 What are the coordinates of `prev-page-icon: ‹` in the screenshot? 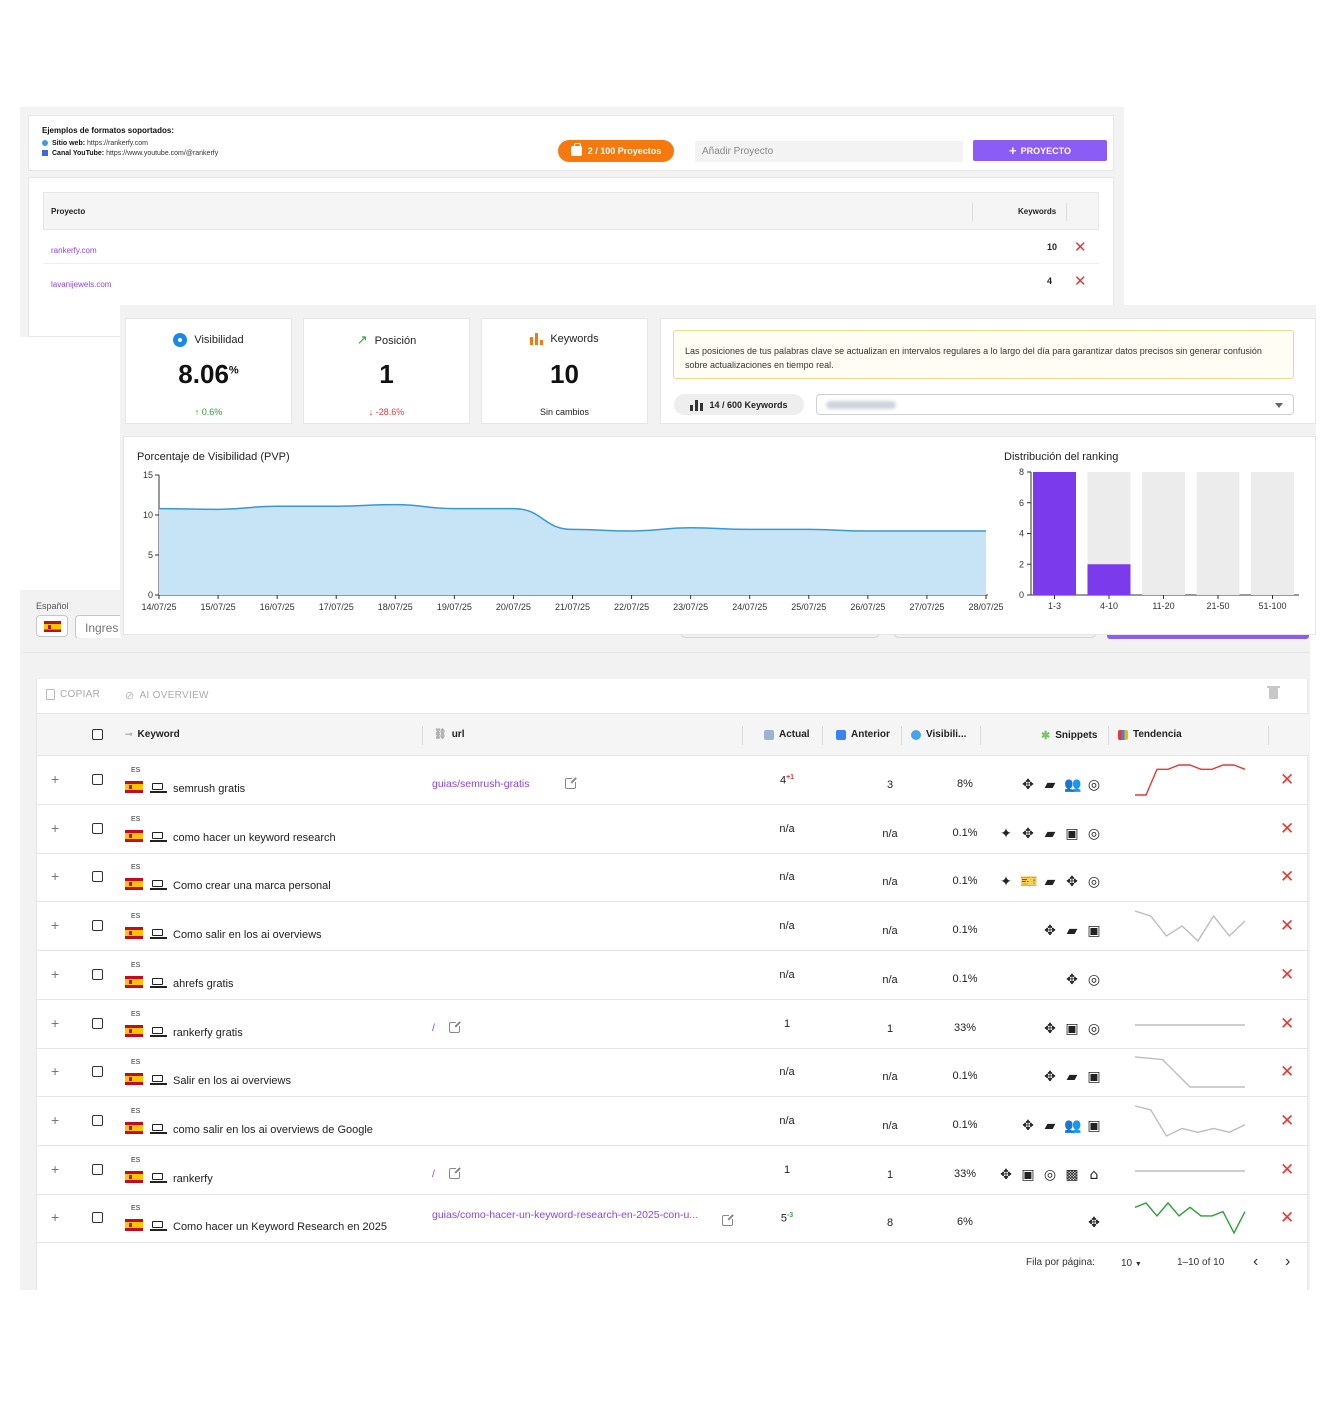 It's located at (1256, 1261).